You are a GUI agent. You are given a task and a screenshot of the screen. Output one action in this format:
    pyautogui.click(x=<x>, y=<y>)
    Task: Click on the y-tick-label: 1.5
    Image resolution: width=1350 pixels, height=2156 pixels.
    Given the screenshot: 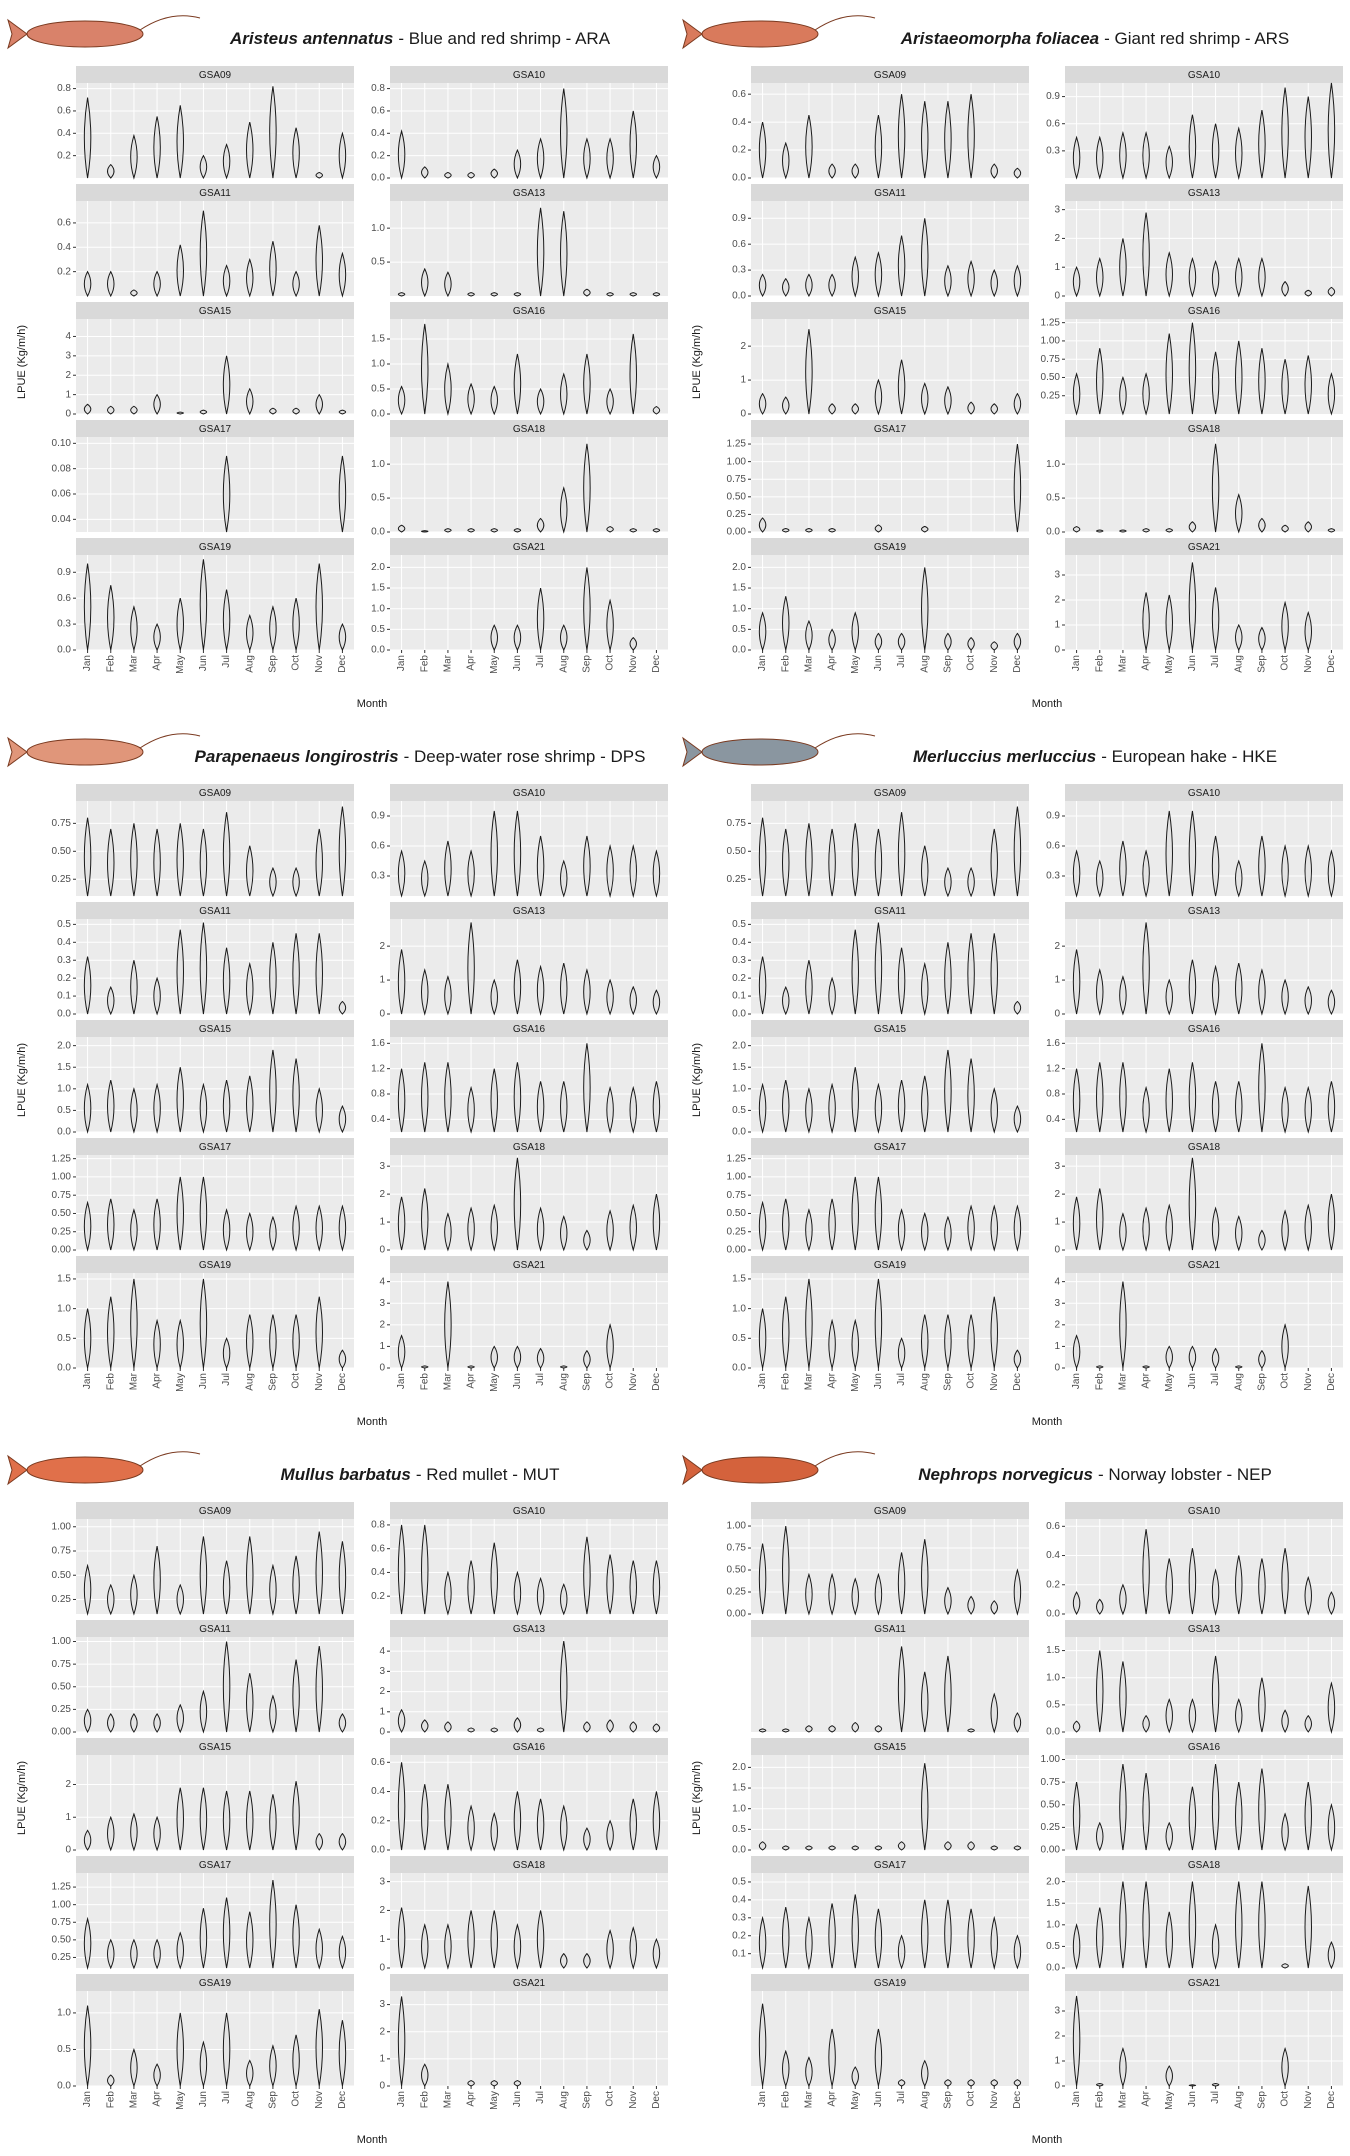 What is the action you would take?
    pyautogui.click(x=739, y=1788)
    